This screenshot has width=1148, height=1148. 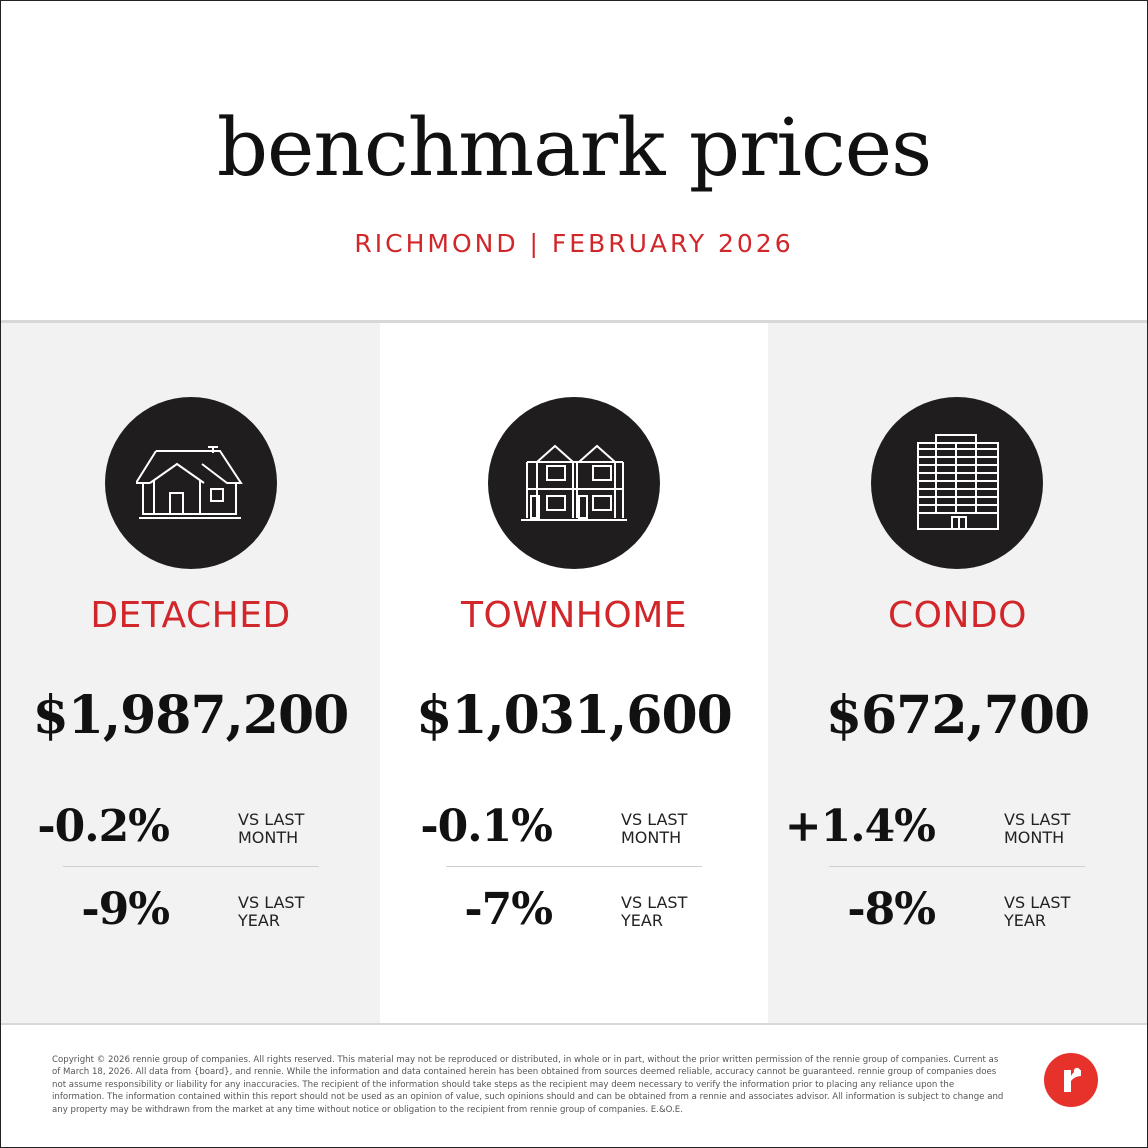 What do you see at coordinates (1037, 911) in the screenshot?
I see `condo-year-label: VS LAST YEAR` at bounding box center [1037, 911].